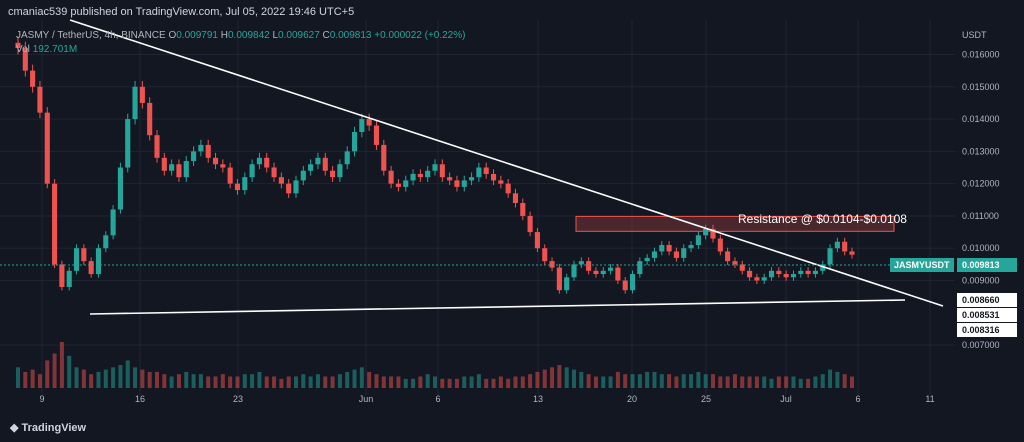 This screenshot has height=442, width=1024. Describe the element at coordinates (981, 151) in the screenshot. I see `ytick-label: 0.013000` at that location.